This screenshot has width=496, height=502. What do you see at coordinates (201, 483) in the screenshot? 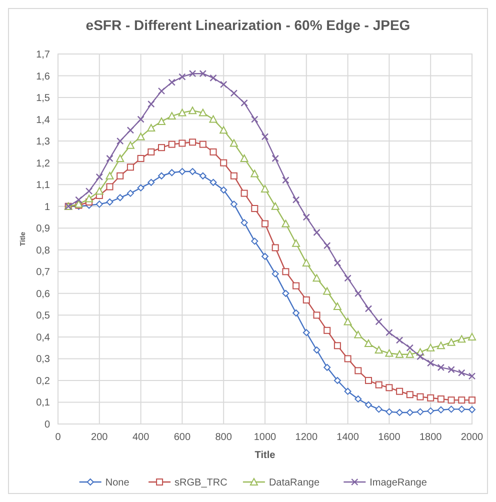
I see `legend-label: sRGB_TRC` at bounding box center [201, 483].